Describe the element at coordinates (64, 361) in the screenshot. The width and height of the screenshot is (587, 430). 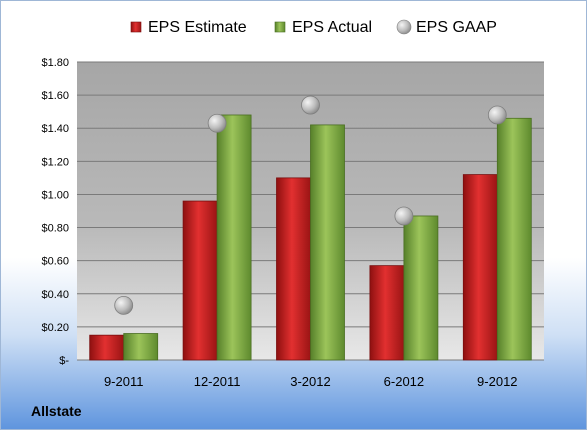
I see `y-tick-label: $-` at that location.